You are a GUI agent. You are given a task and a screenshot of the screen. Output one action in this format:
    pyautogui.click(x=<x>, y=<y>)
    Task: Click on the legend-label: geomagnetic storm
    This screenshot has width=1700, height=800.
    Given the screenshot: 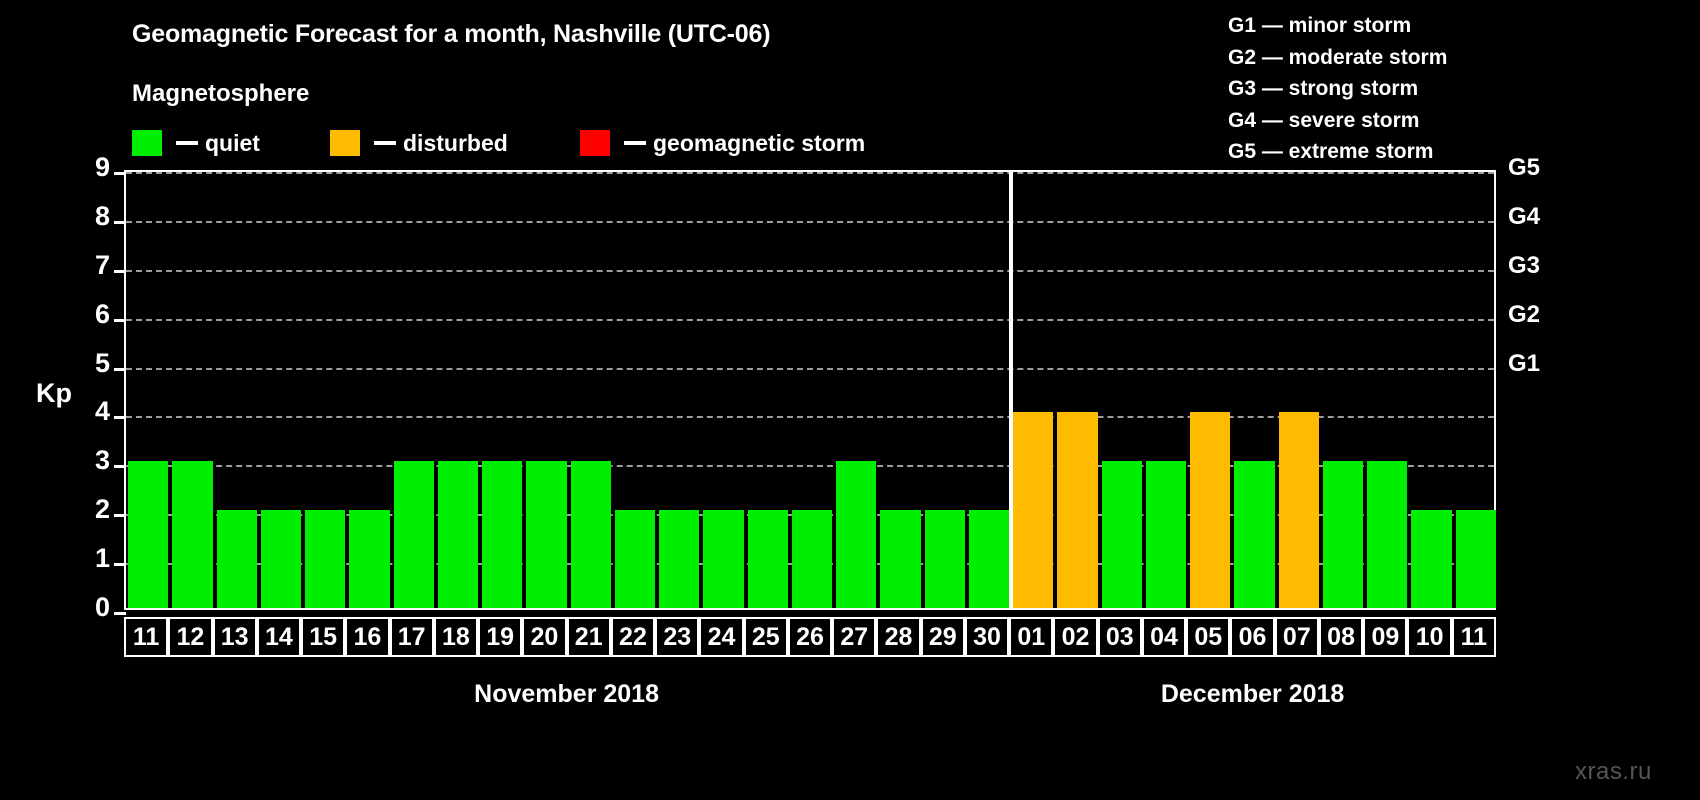 What is the action you would take?
    pyautogui.click(x=759, y=142)
    